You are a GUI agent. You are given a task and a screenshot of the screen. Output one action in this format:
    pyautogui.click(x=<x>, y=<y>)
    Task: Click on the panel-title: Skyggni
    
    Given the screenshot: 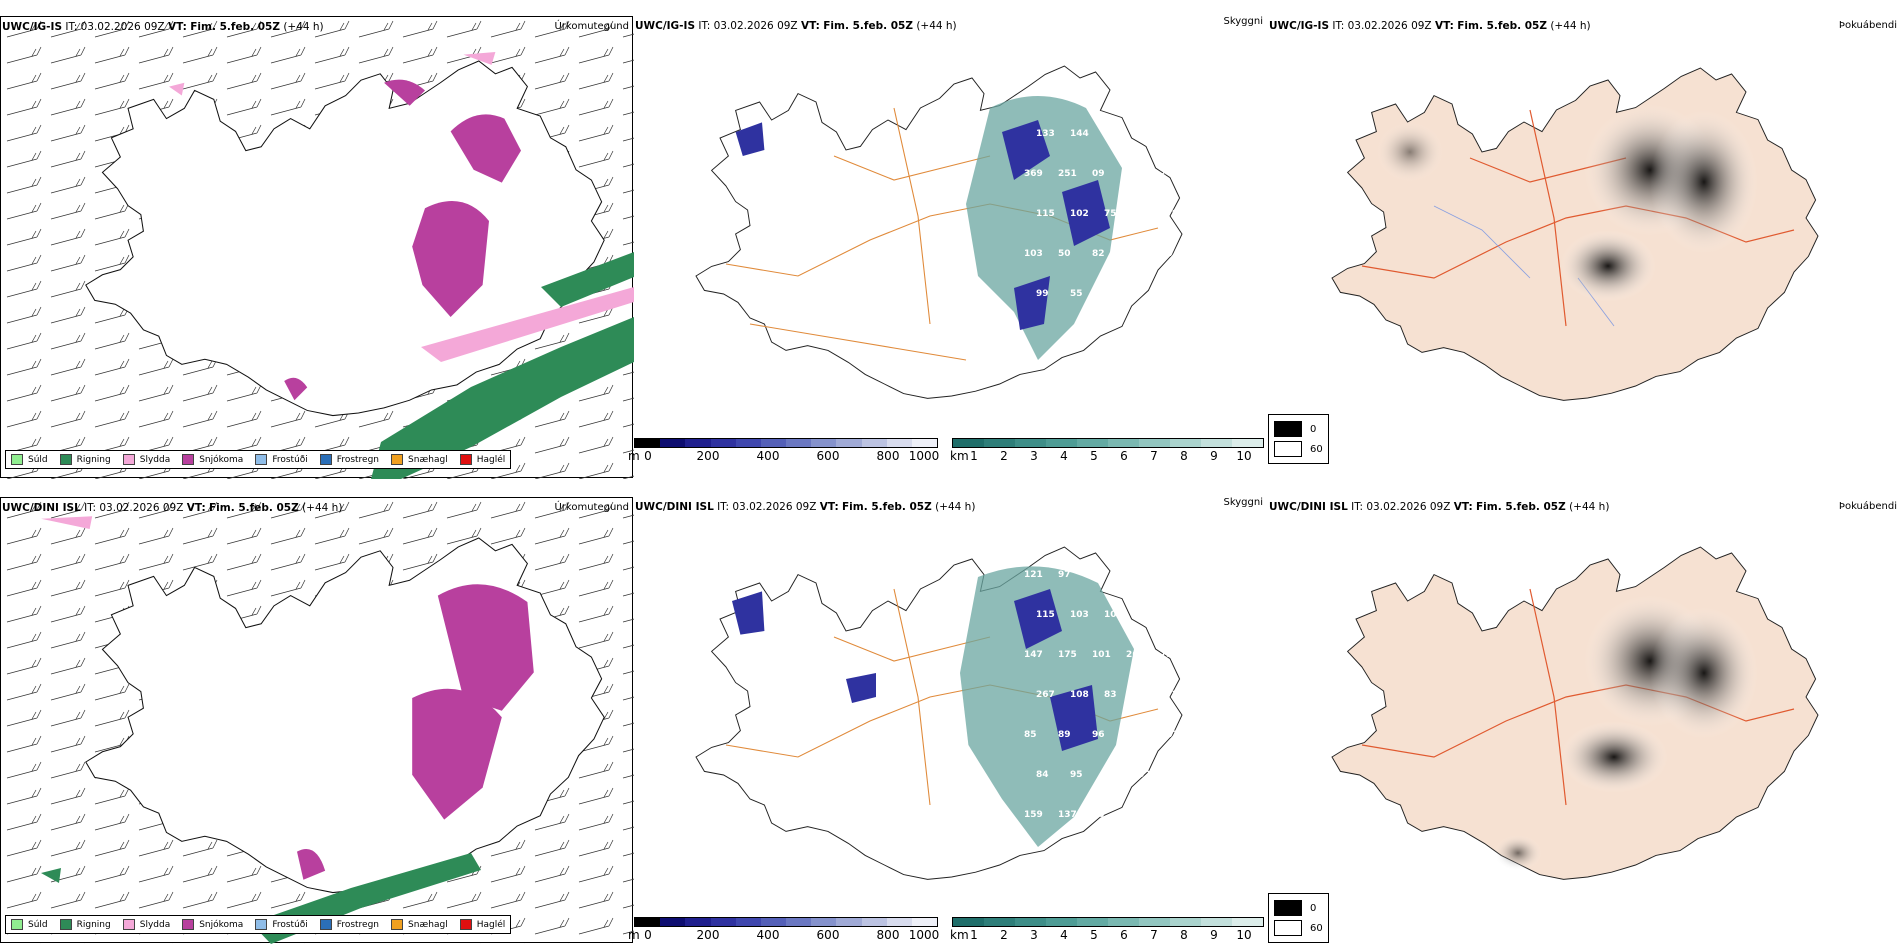 What is the action you would take?
    pyautogui.click(x=1243, y=21)
    